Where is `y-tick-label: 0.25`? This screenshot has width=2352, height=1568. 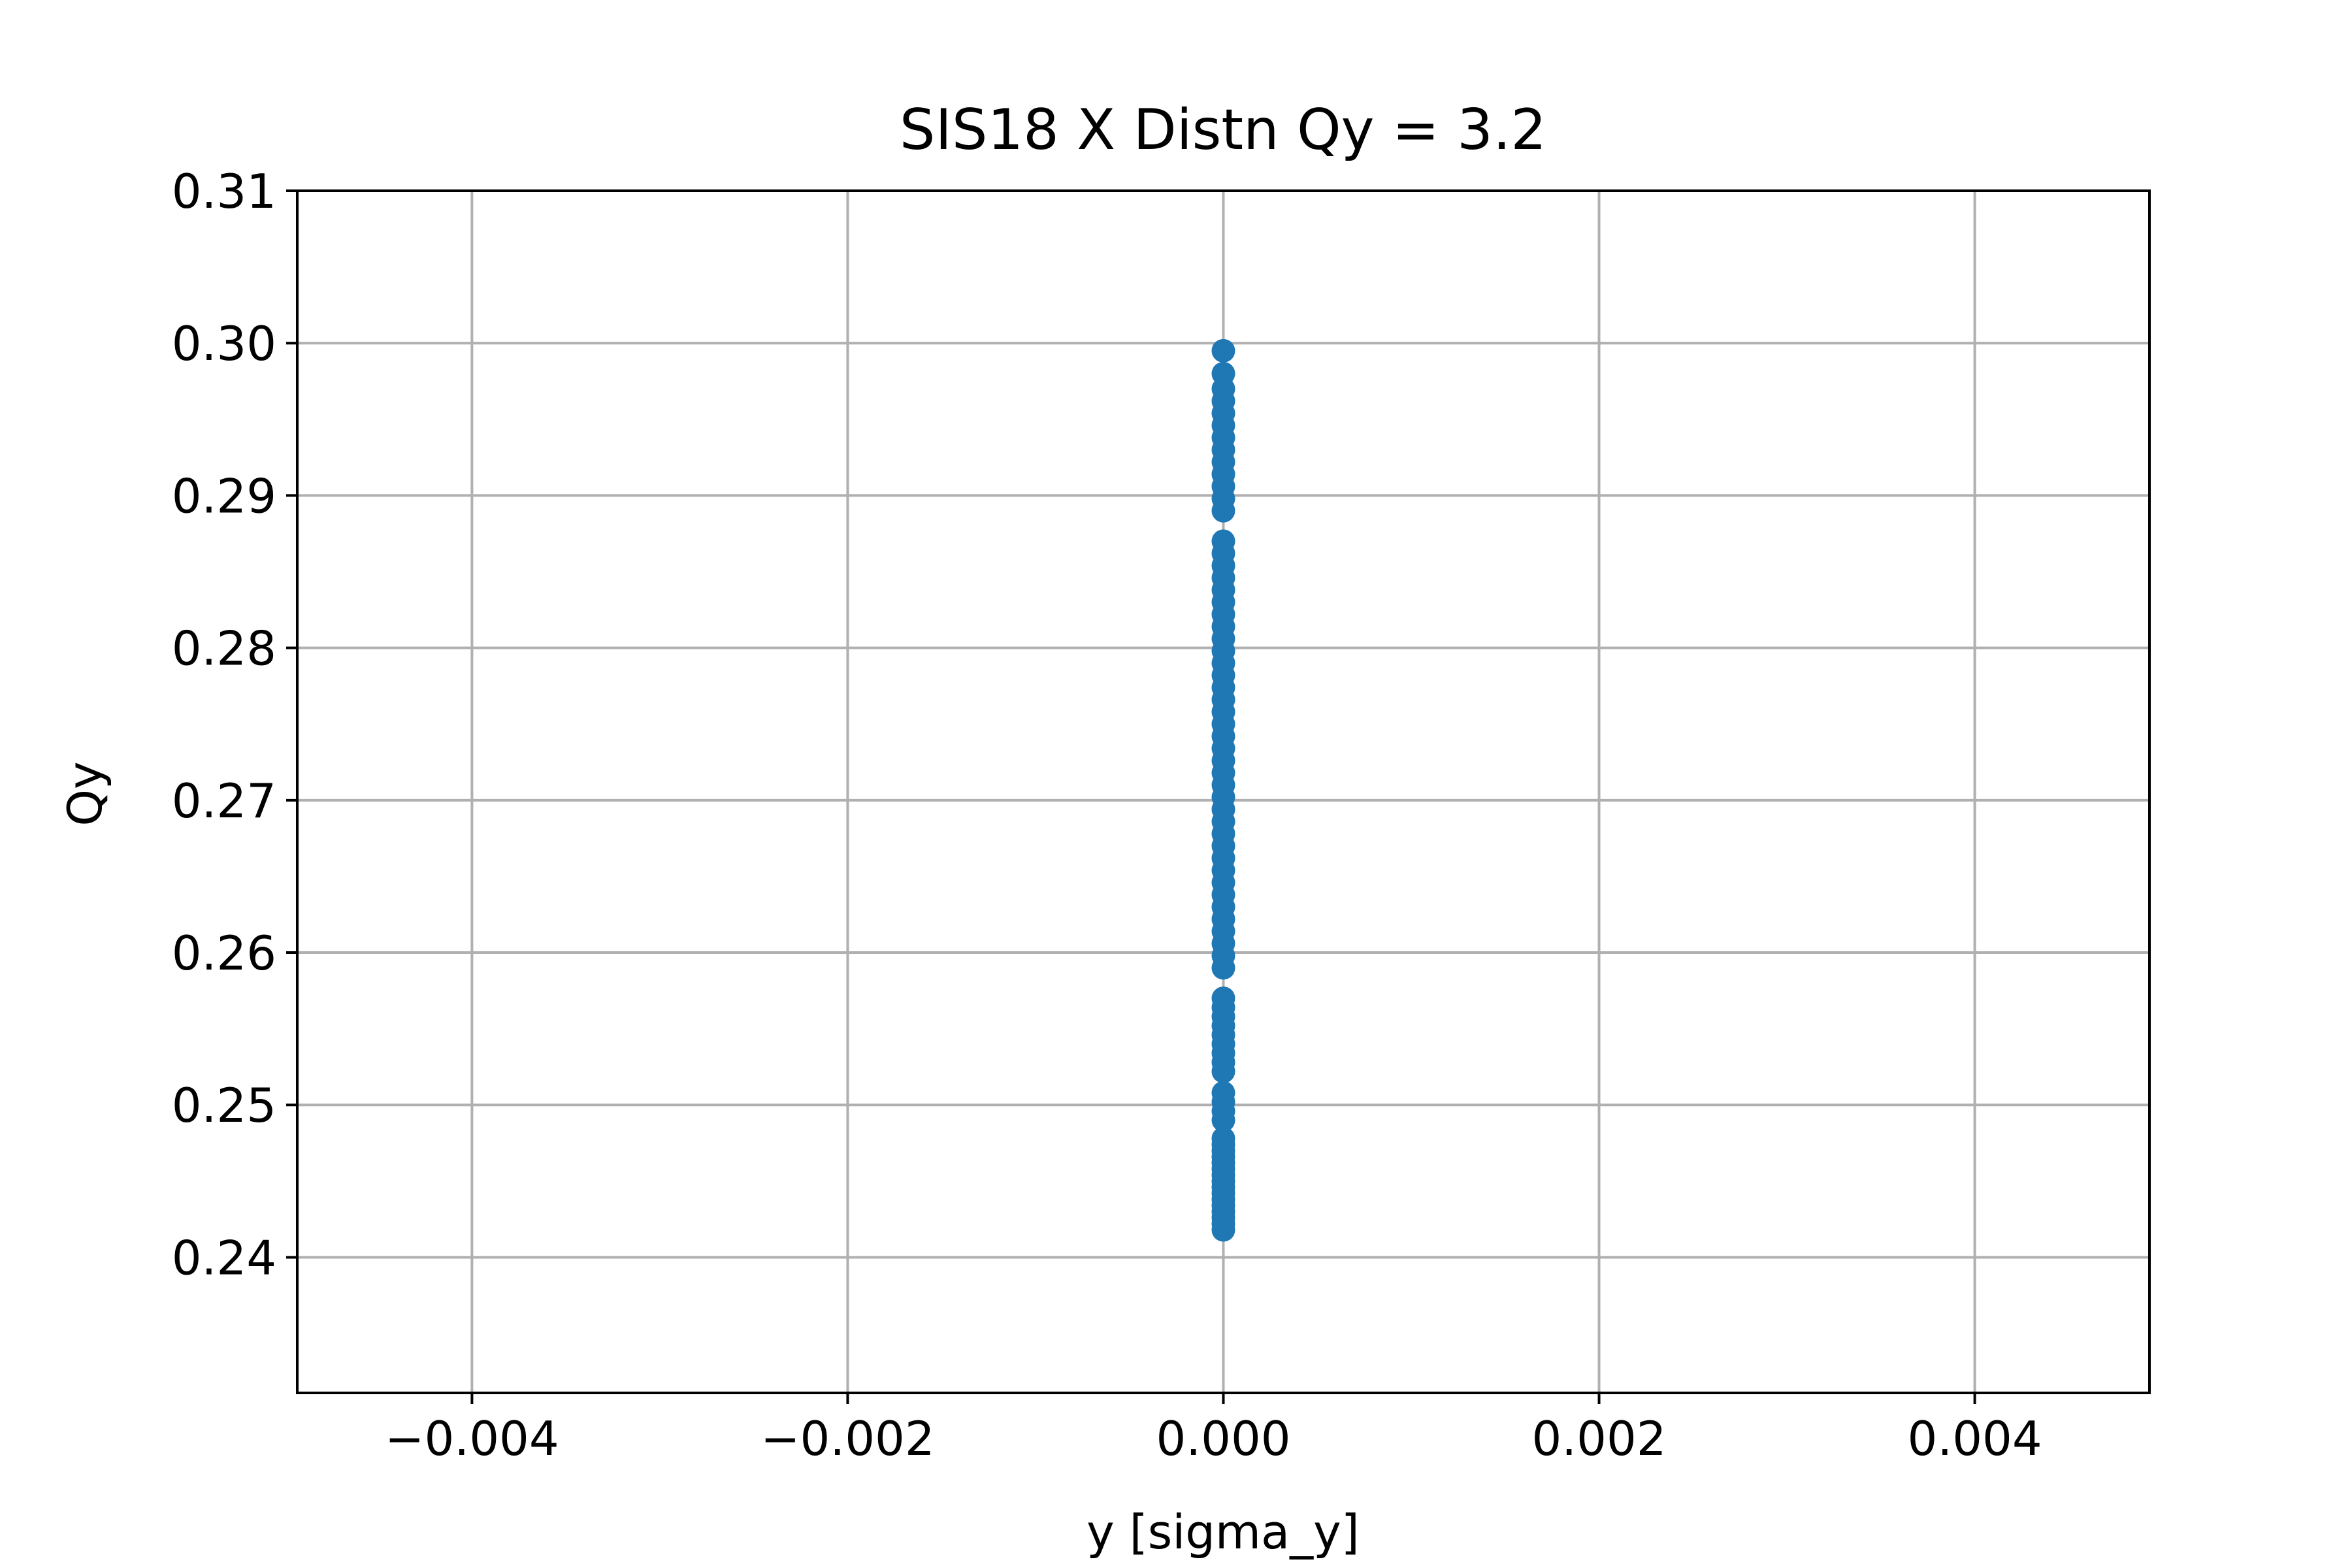 y-tick-label: 0.25 is located at coordinates (224, 1105).